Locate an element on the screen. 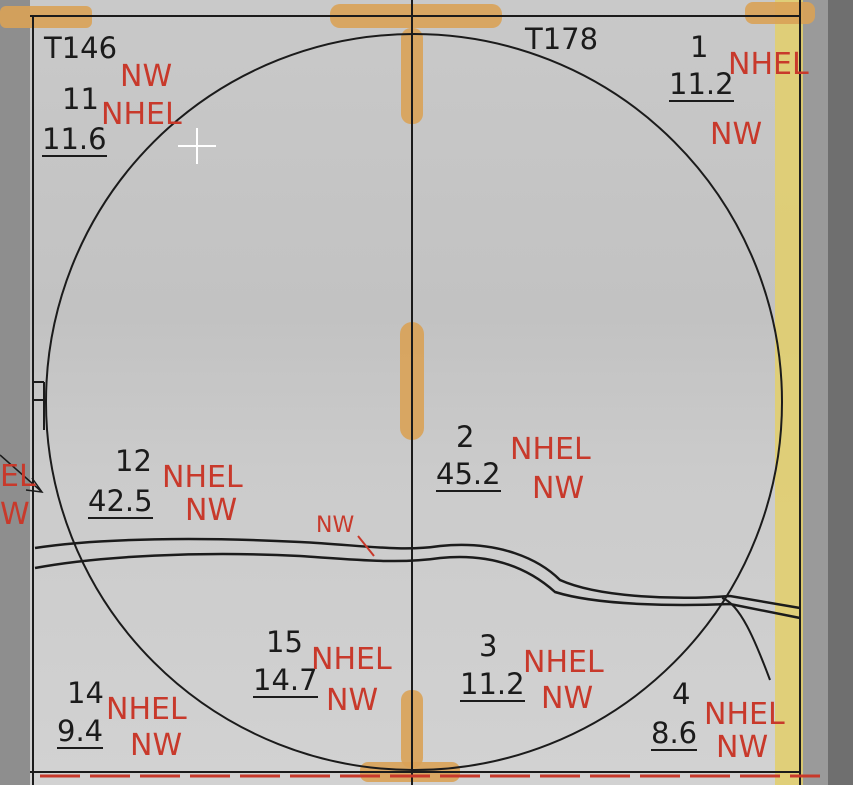 The width and height of the screenshot is (853, 785). parcel-4-acres: 8.6 is located at coordinates (674, 733).